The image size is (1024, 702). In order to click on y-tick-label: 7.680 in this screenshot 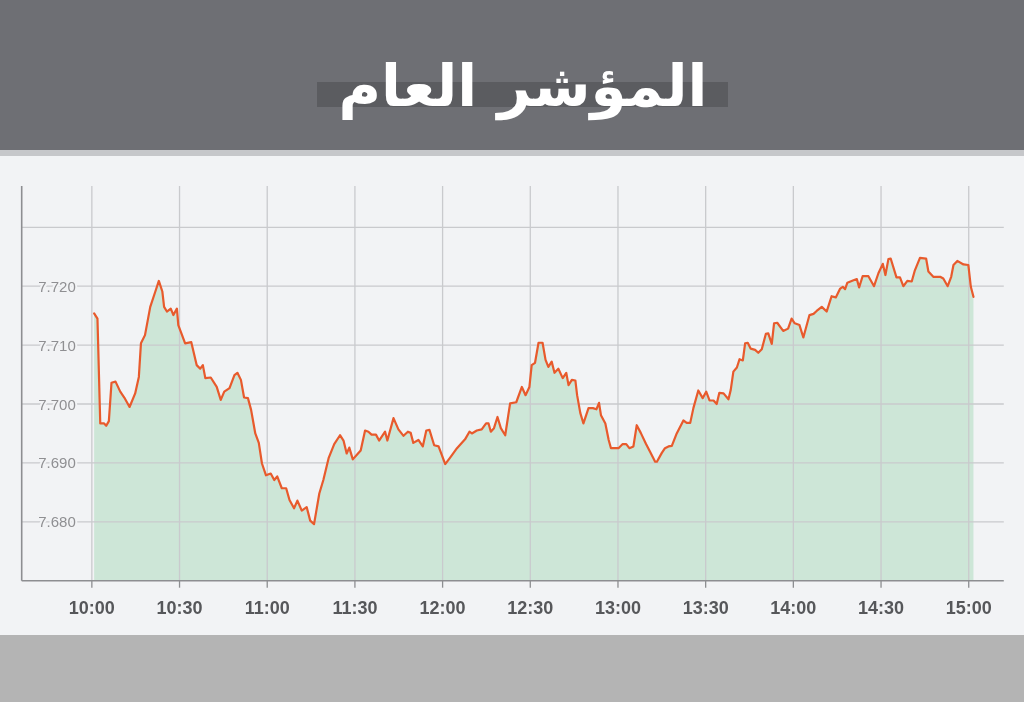, I will do `click(57, 522)`.